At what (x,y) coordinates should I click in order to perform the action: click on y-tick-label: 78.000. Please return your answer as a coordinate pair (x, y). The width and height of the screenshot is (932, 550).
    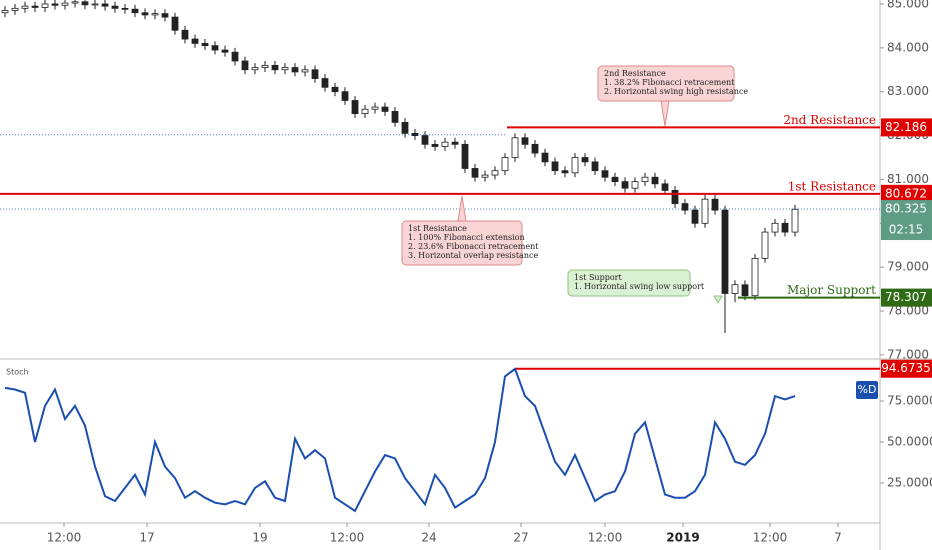
    Looking at the image, I should click on (908, 311).